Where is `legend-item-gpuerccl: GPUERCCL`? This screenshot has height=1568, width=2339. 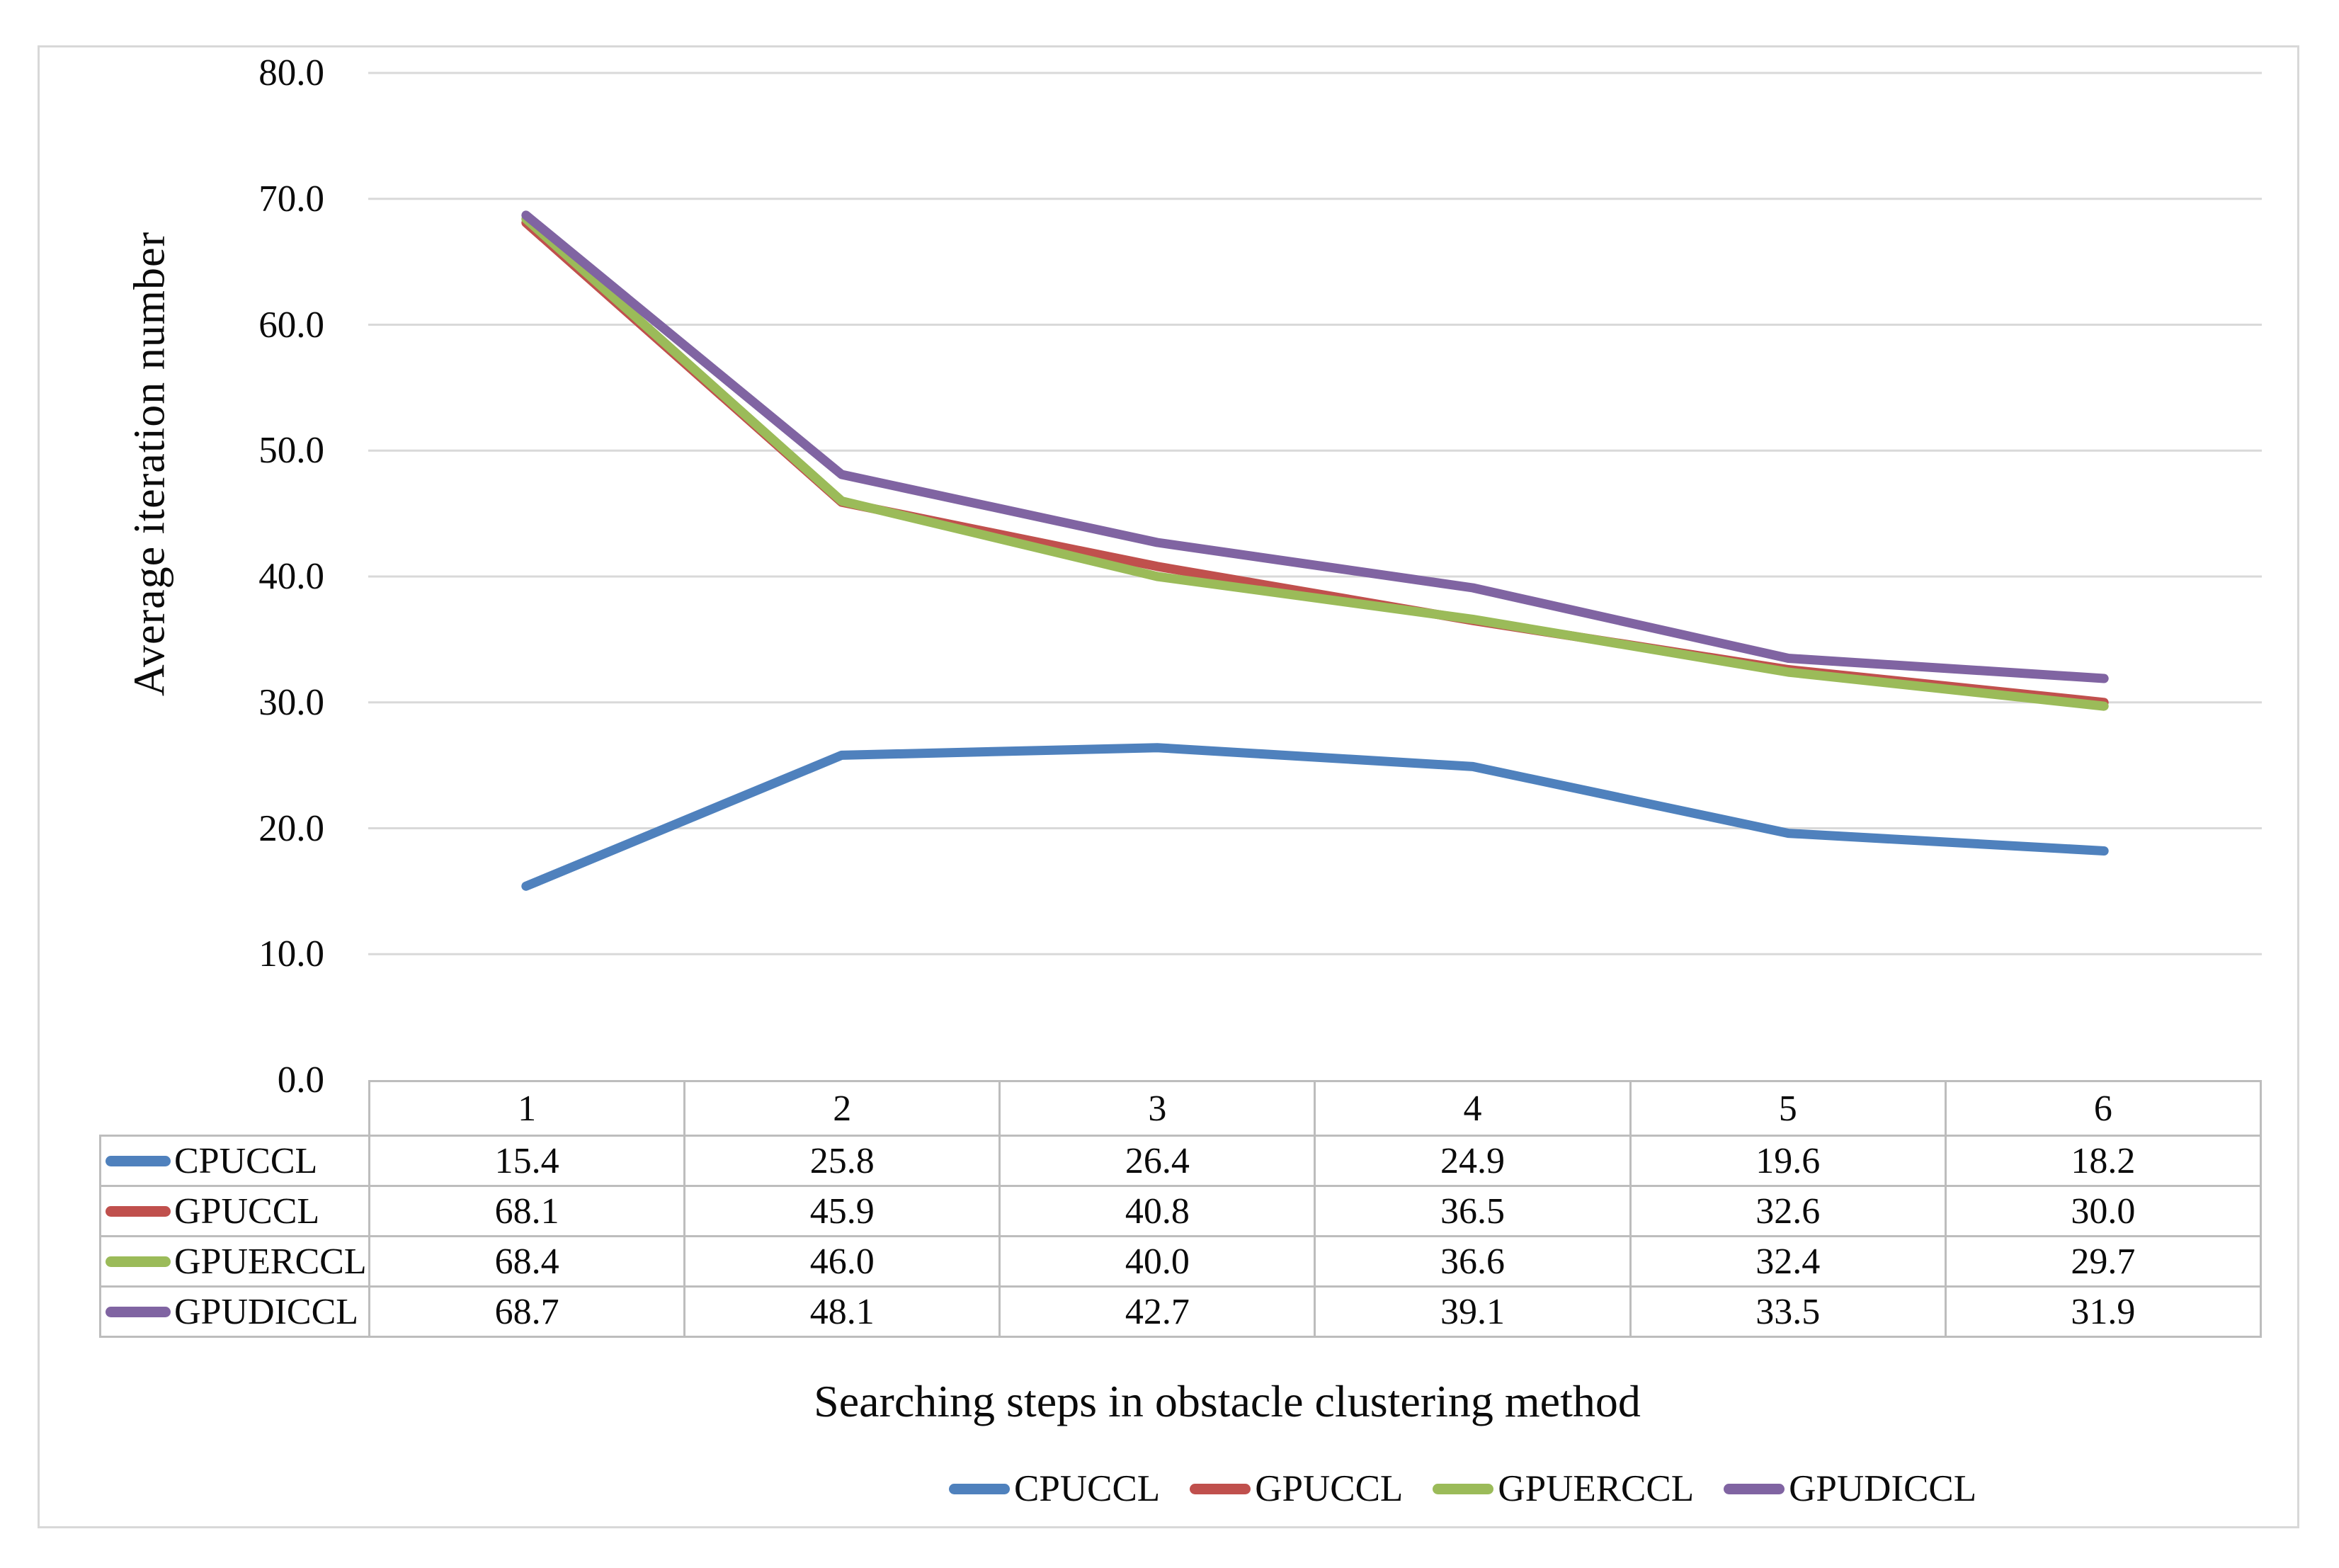 legend-item-gpuerccl: GPUERCCL is located at coordinates (1563, 1488).